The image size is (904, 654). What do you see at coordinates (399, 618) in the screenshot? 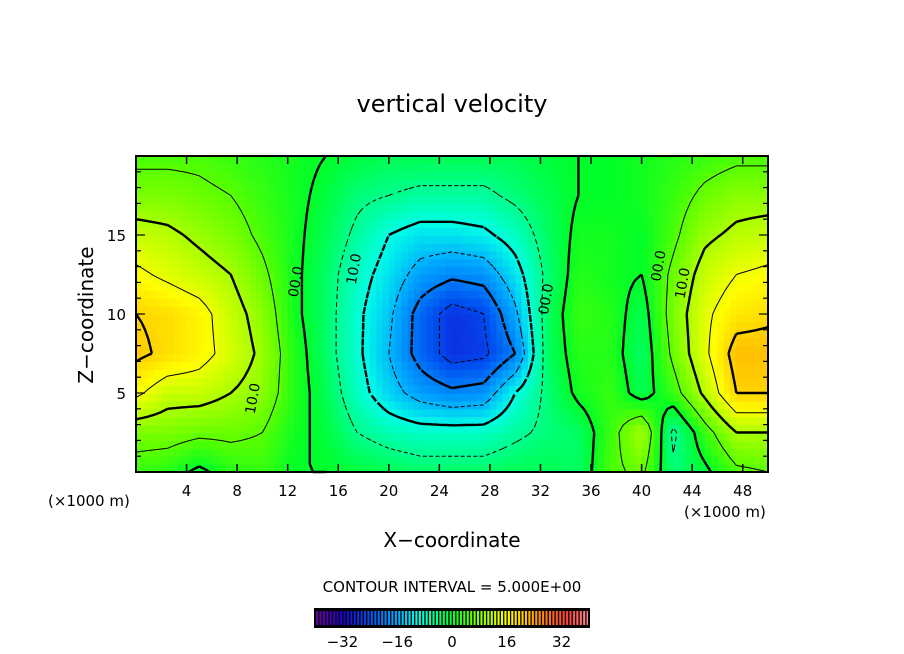
I see `colorbar-swatch` at bounding box center [399, 618].